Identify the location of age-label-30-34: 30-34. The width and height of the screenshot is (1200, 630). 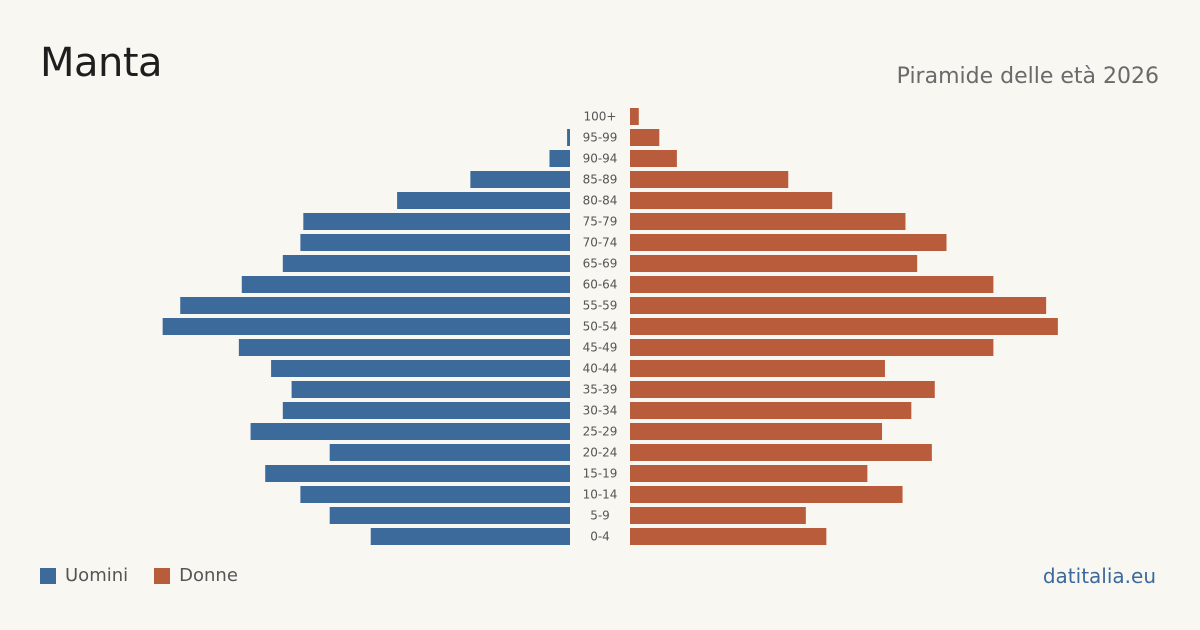
(600, 411).